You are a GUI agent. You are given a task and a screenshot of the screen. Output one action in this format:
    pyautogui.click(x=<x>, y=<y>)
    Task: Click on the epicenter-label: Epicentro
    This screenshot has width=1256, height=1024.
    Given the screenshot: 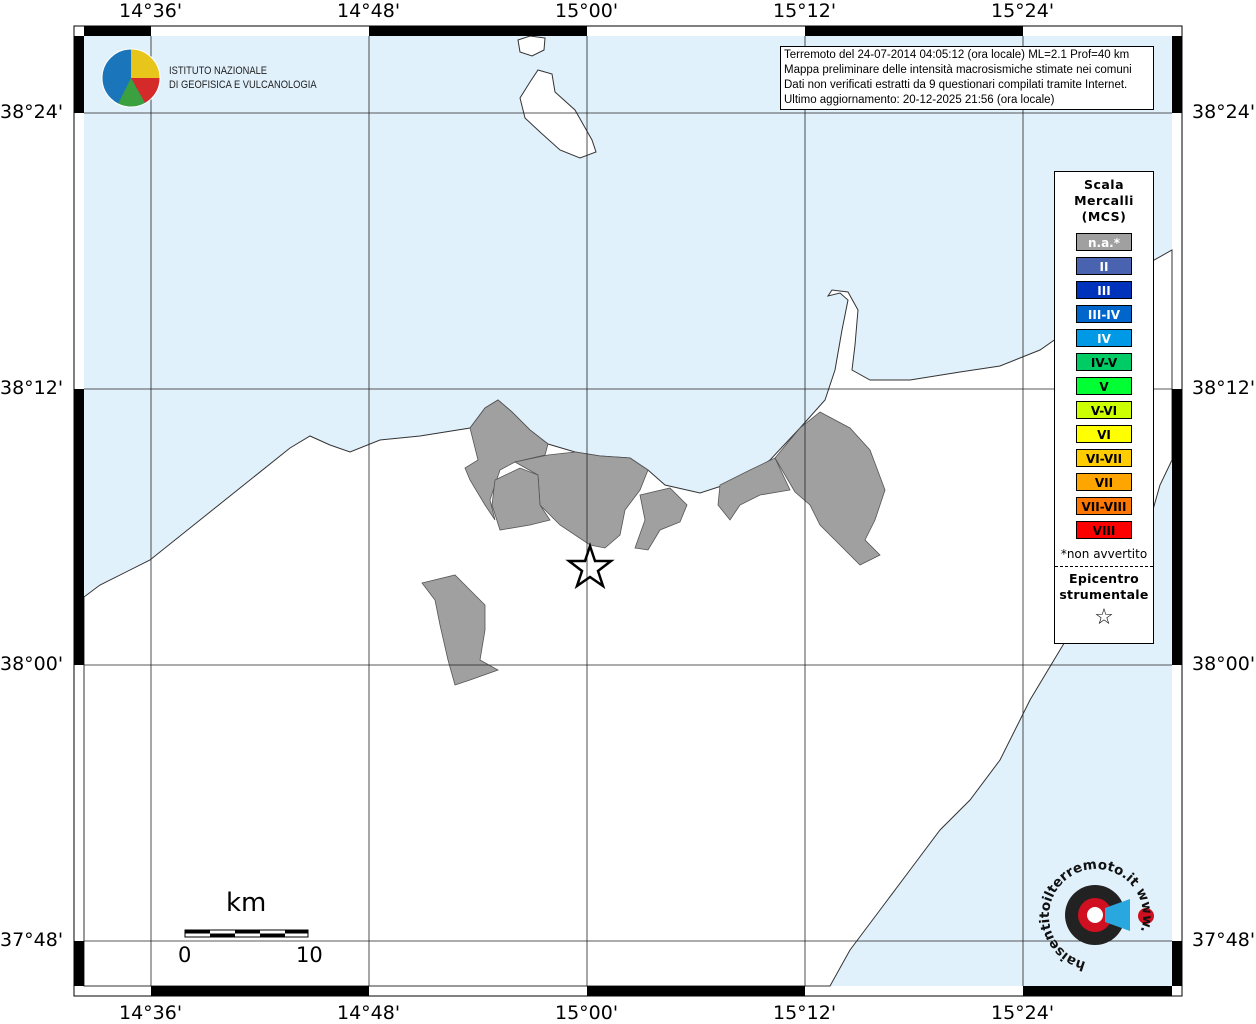 What is the action you would take?
    pyautogui.click(x=1104, y=578)
    